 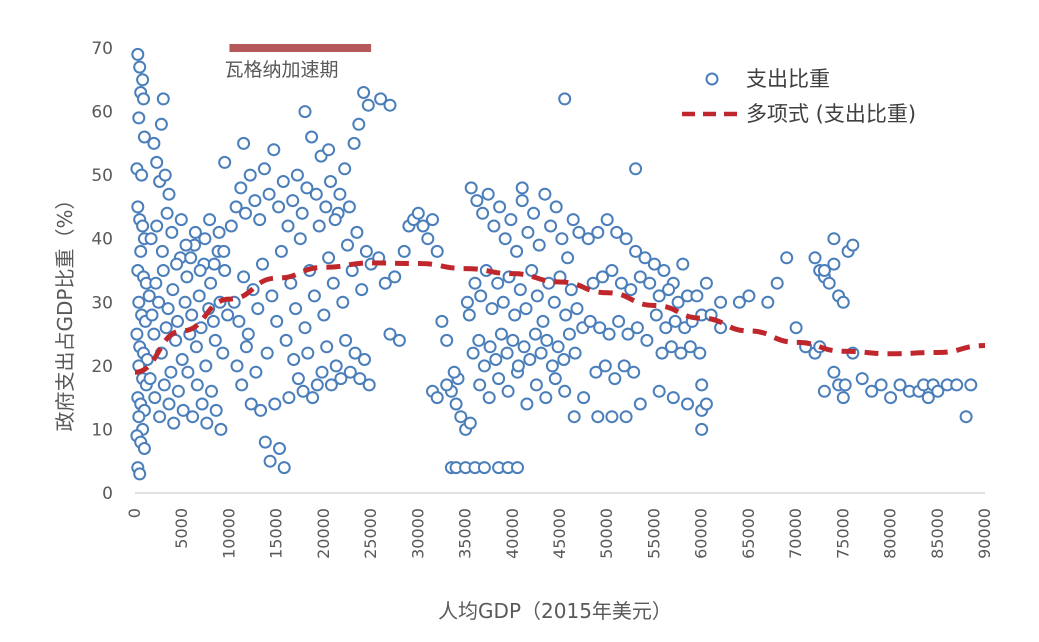 I want to click on x-tick-label: 30000, so click(x=417, y=533).